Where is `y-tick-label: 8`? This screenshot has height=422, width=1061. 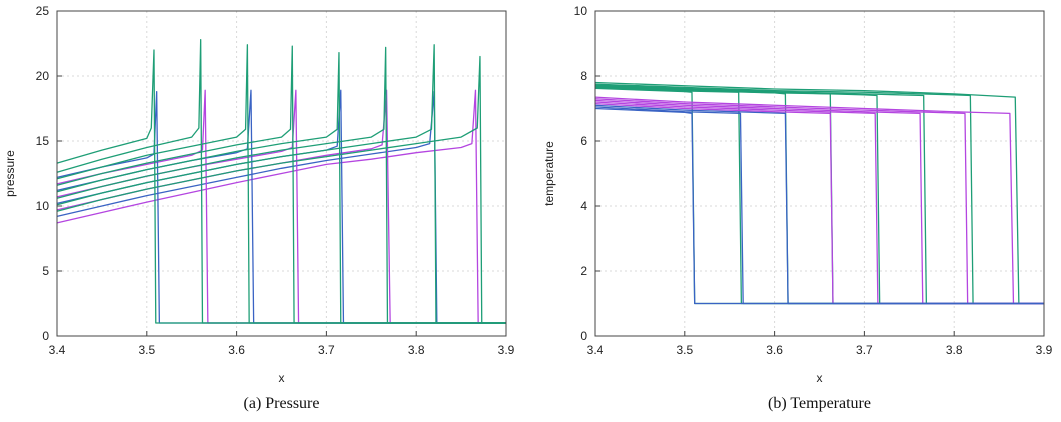 y-tick-label: 8 is located at coordinates (583, 76).